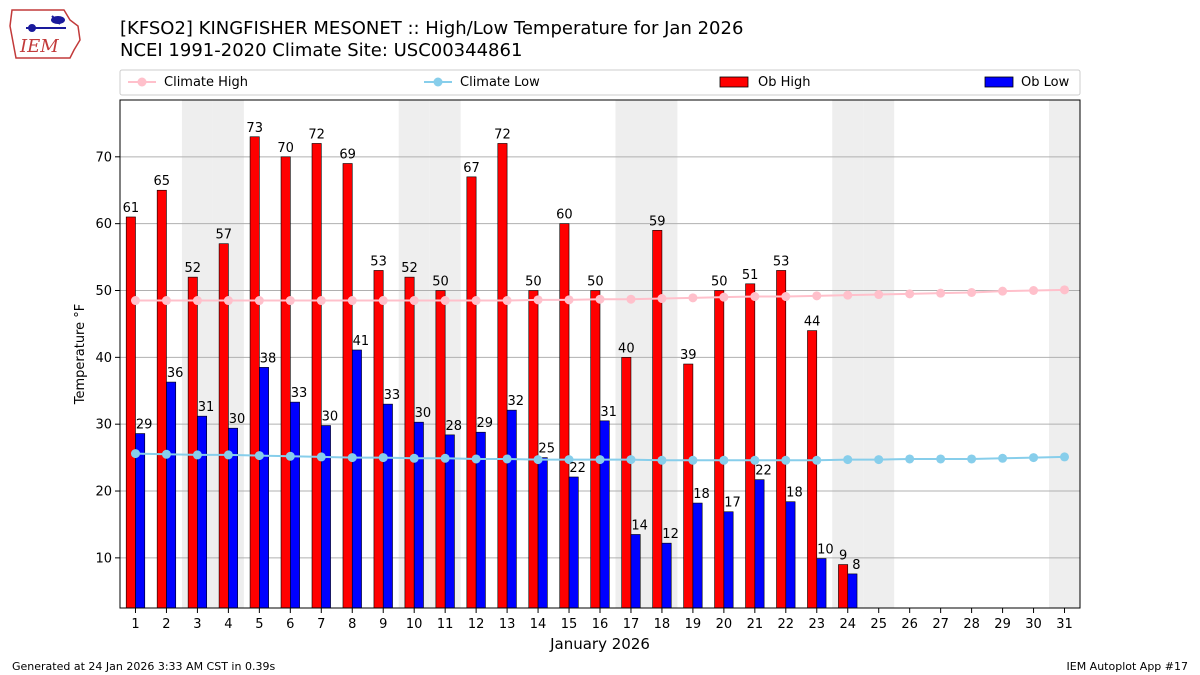 The height and width of the screenshot is (675, 1200). I want to click on x-tick-label-29: 29, so click(1002, 624).